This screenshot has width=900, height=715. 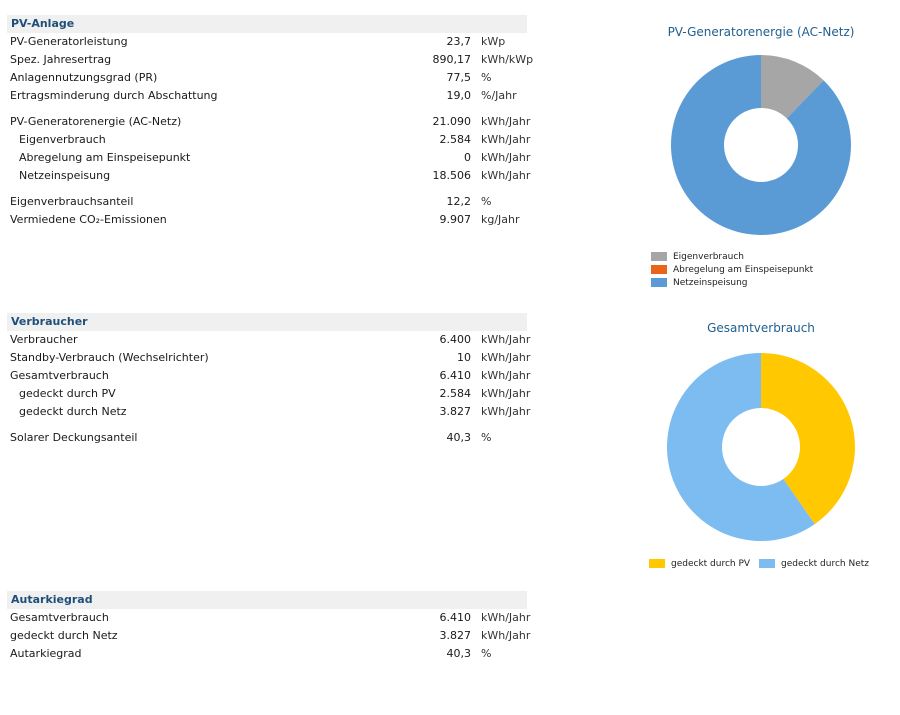 I want to click on row-value: 6.400, so click(x=455, y=339).